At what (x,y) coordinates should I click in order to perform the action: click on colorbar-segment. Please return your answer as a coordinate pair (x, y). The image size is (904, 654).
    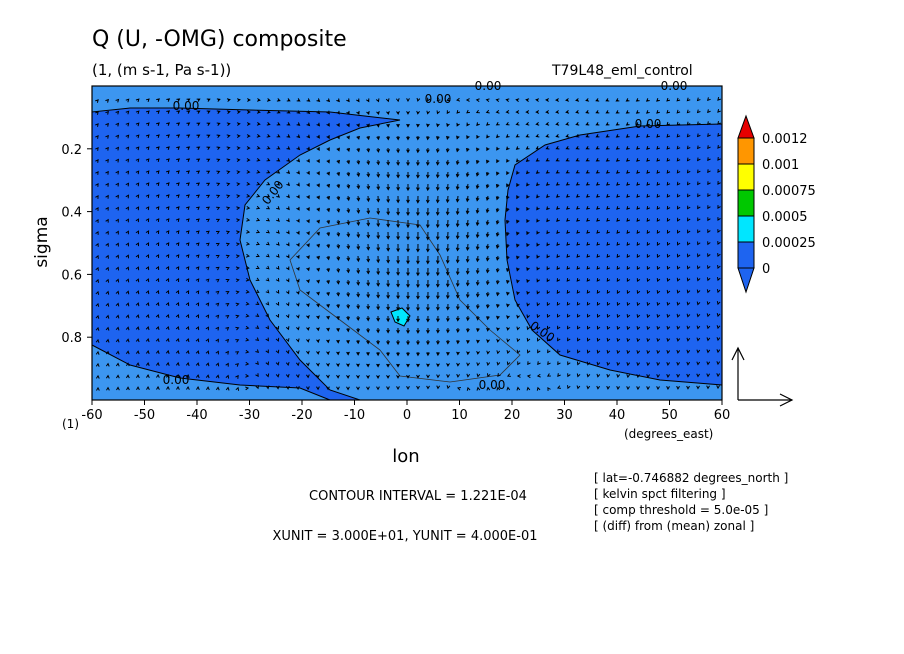
    Looking at the image, I should click on (746, 255).